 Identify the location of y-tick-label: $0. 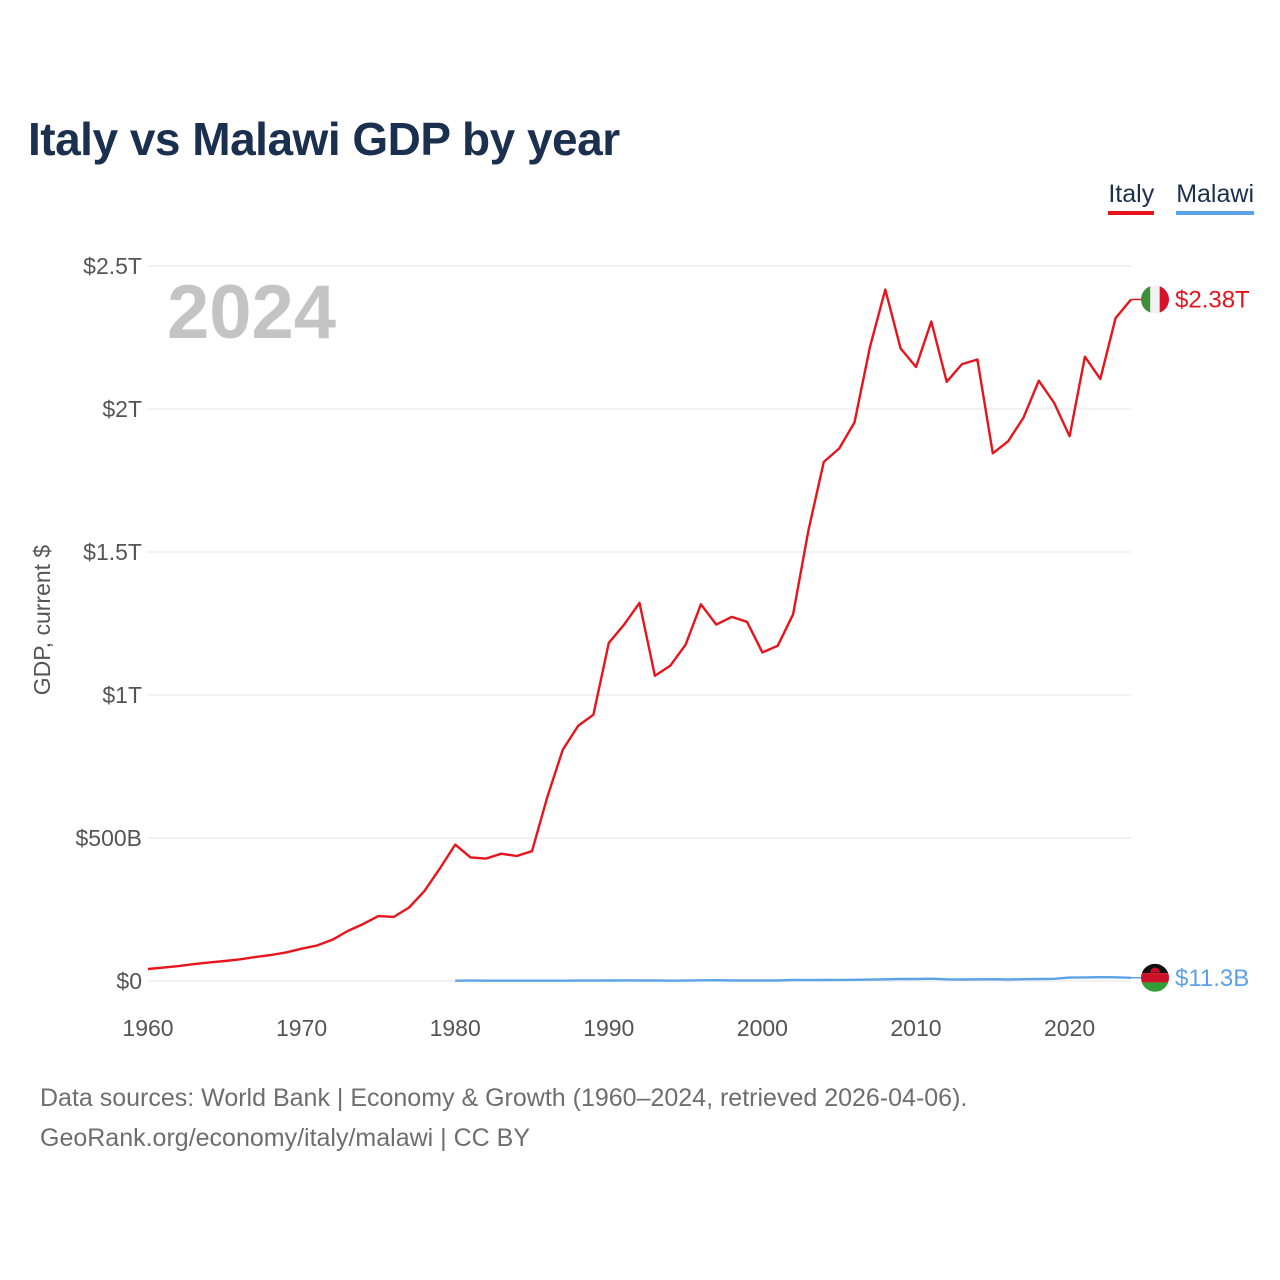
(129, 981).